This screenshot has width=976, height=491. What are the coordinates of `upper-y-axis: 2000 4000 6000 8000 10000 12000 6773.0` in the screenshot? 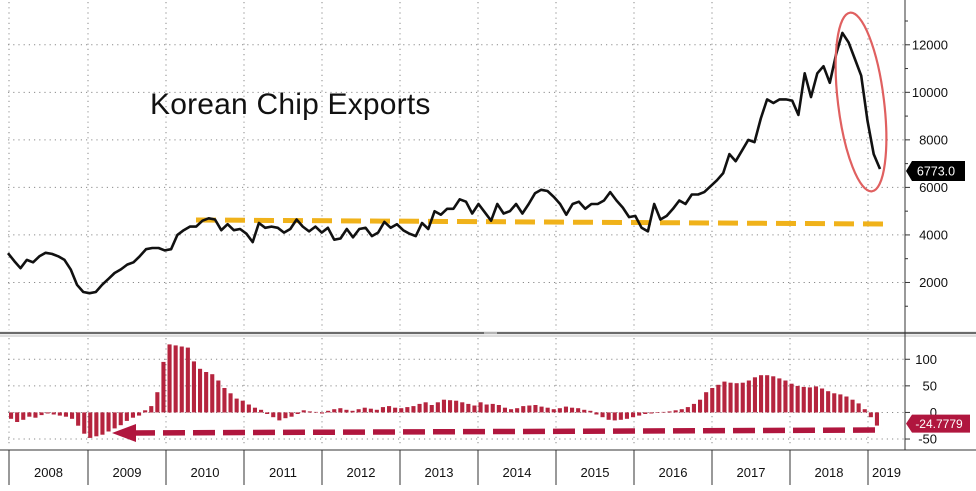 It's located at (935, 163).